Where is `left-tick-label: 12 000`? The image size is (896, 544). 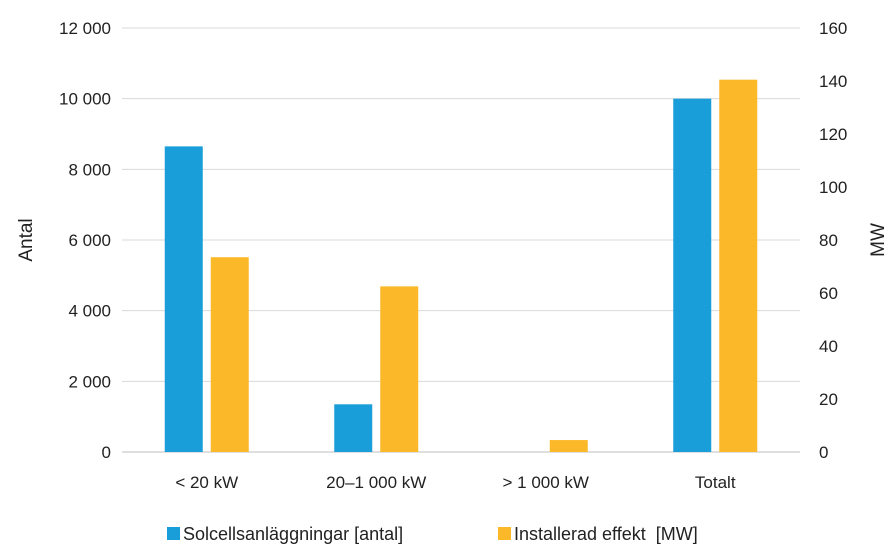
left-tick-label: 12 000 is located at coordinates (85, 28).